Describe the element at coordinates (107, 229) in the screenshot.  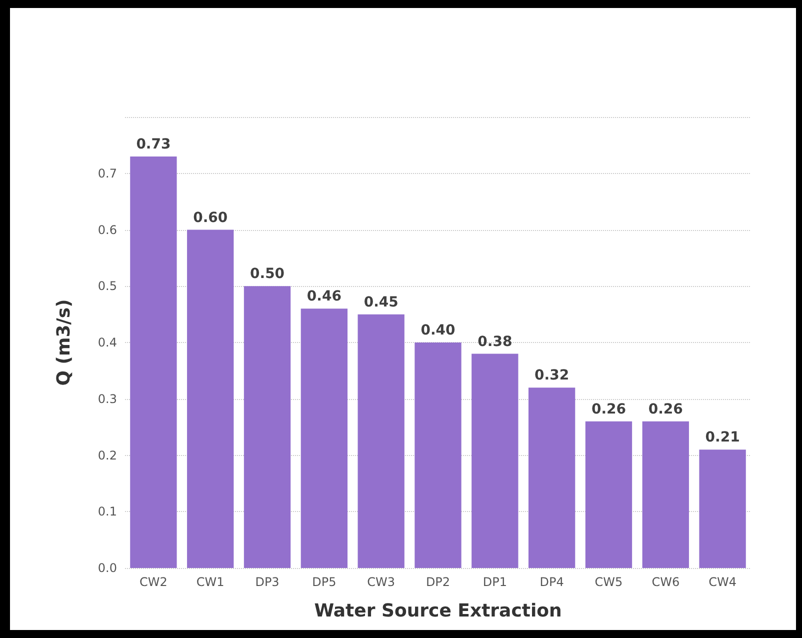
I see `y-tick-label: 0.6` at that location.